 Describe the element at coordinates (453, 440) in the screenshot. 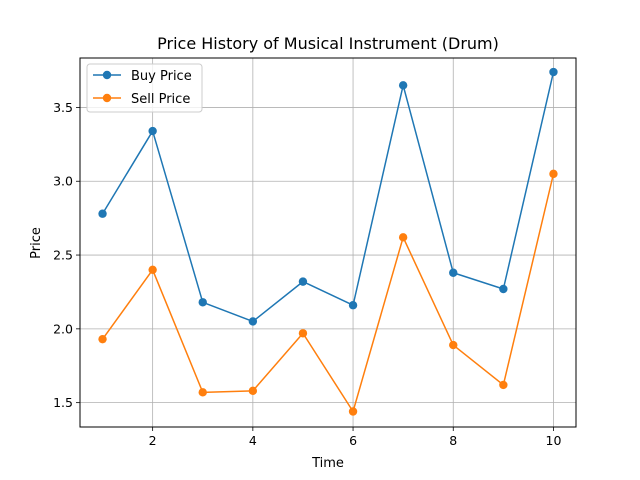

I see `x-tick-label: 8` at that location.